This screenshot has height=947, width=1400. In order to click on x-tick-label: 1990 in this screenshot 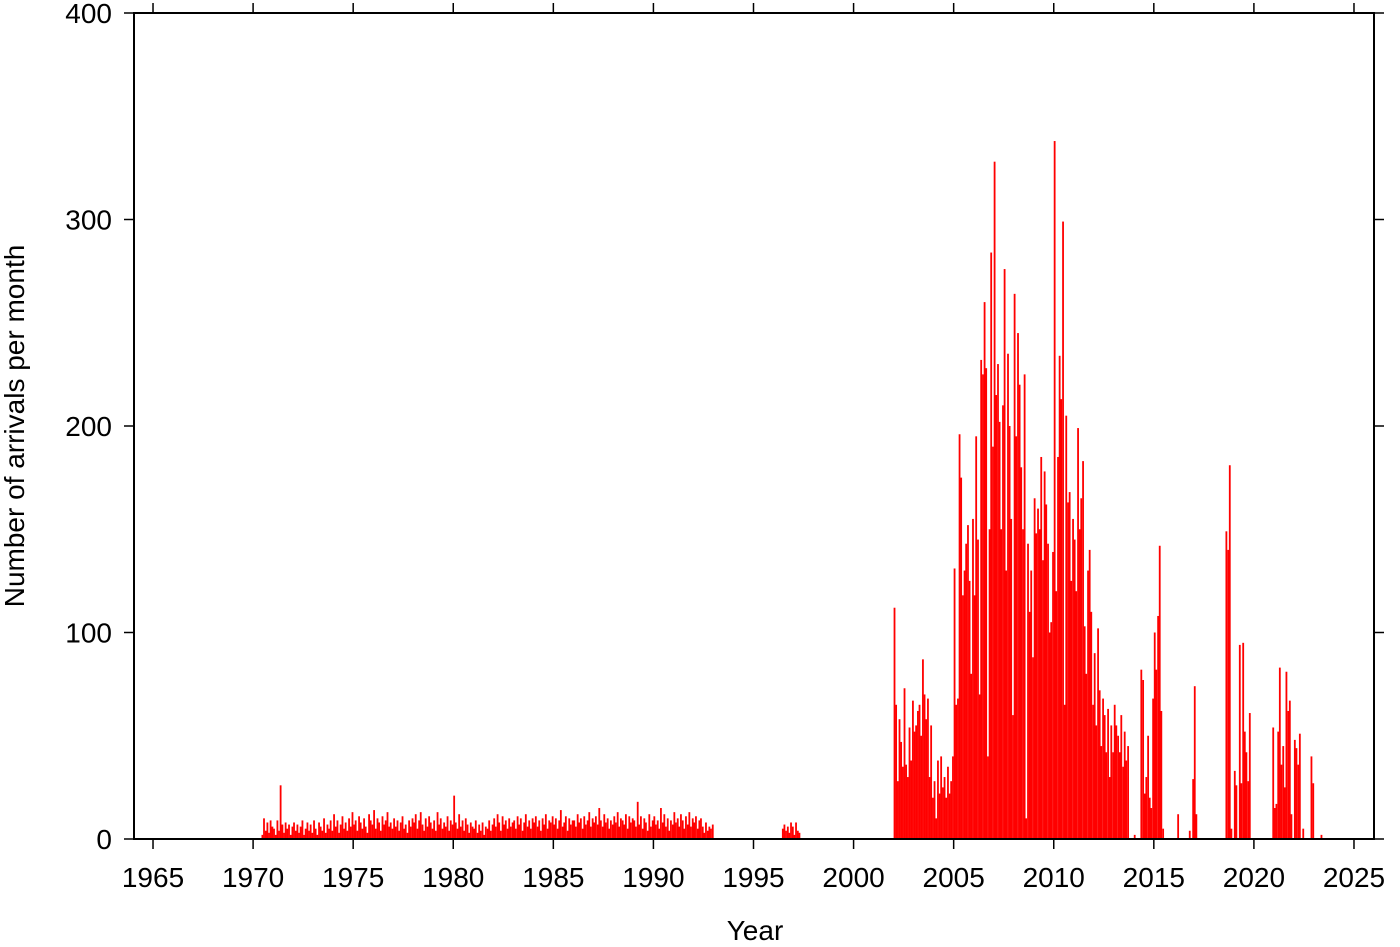, I will do `click(653, 877)`.